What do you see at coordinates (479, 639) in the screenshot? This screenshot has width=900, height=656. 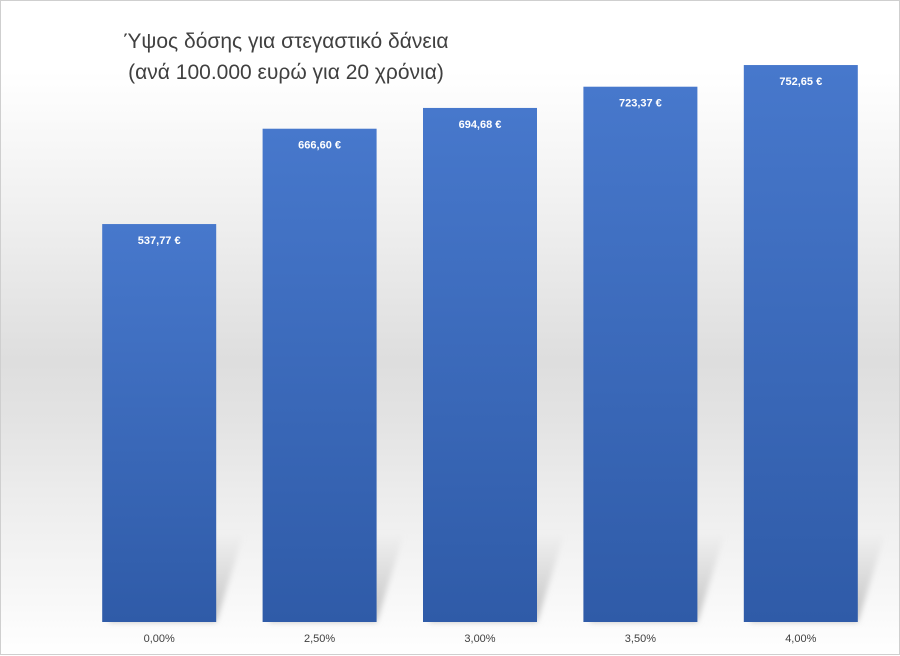 I see `x-tick-label: 3,00%` at bounding box center [479, 639].